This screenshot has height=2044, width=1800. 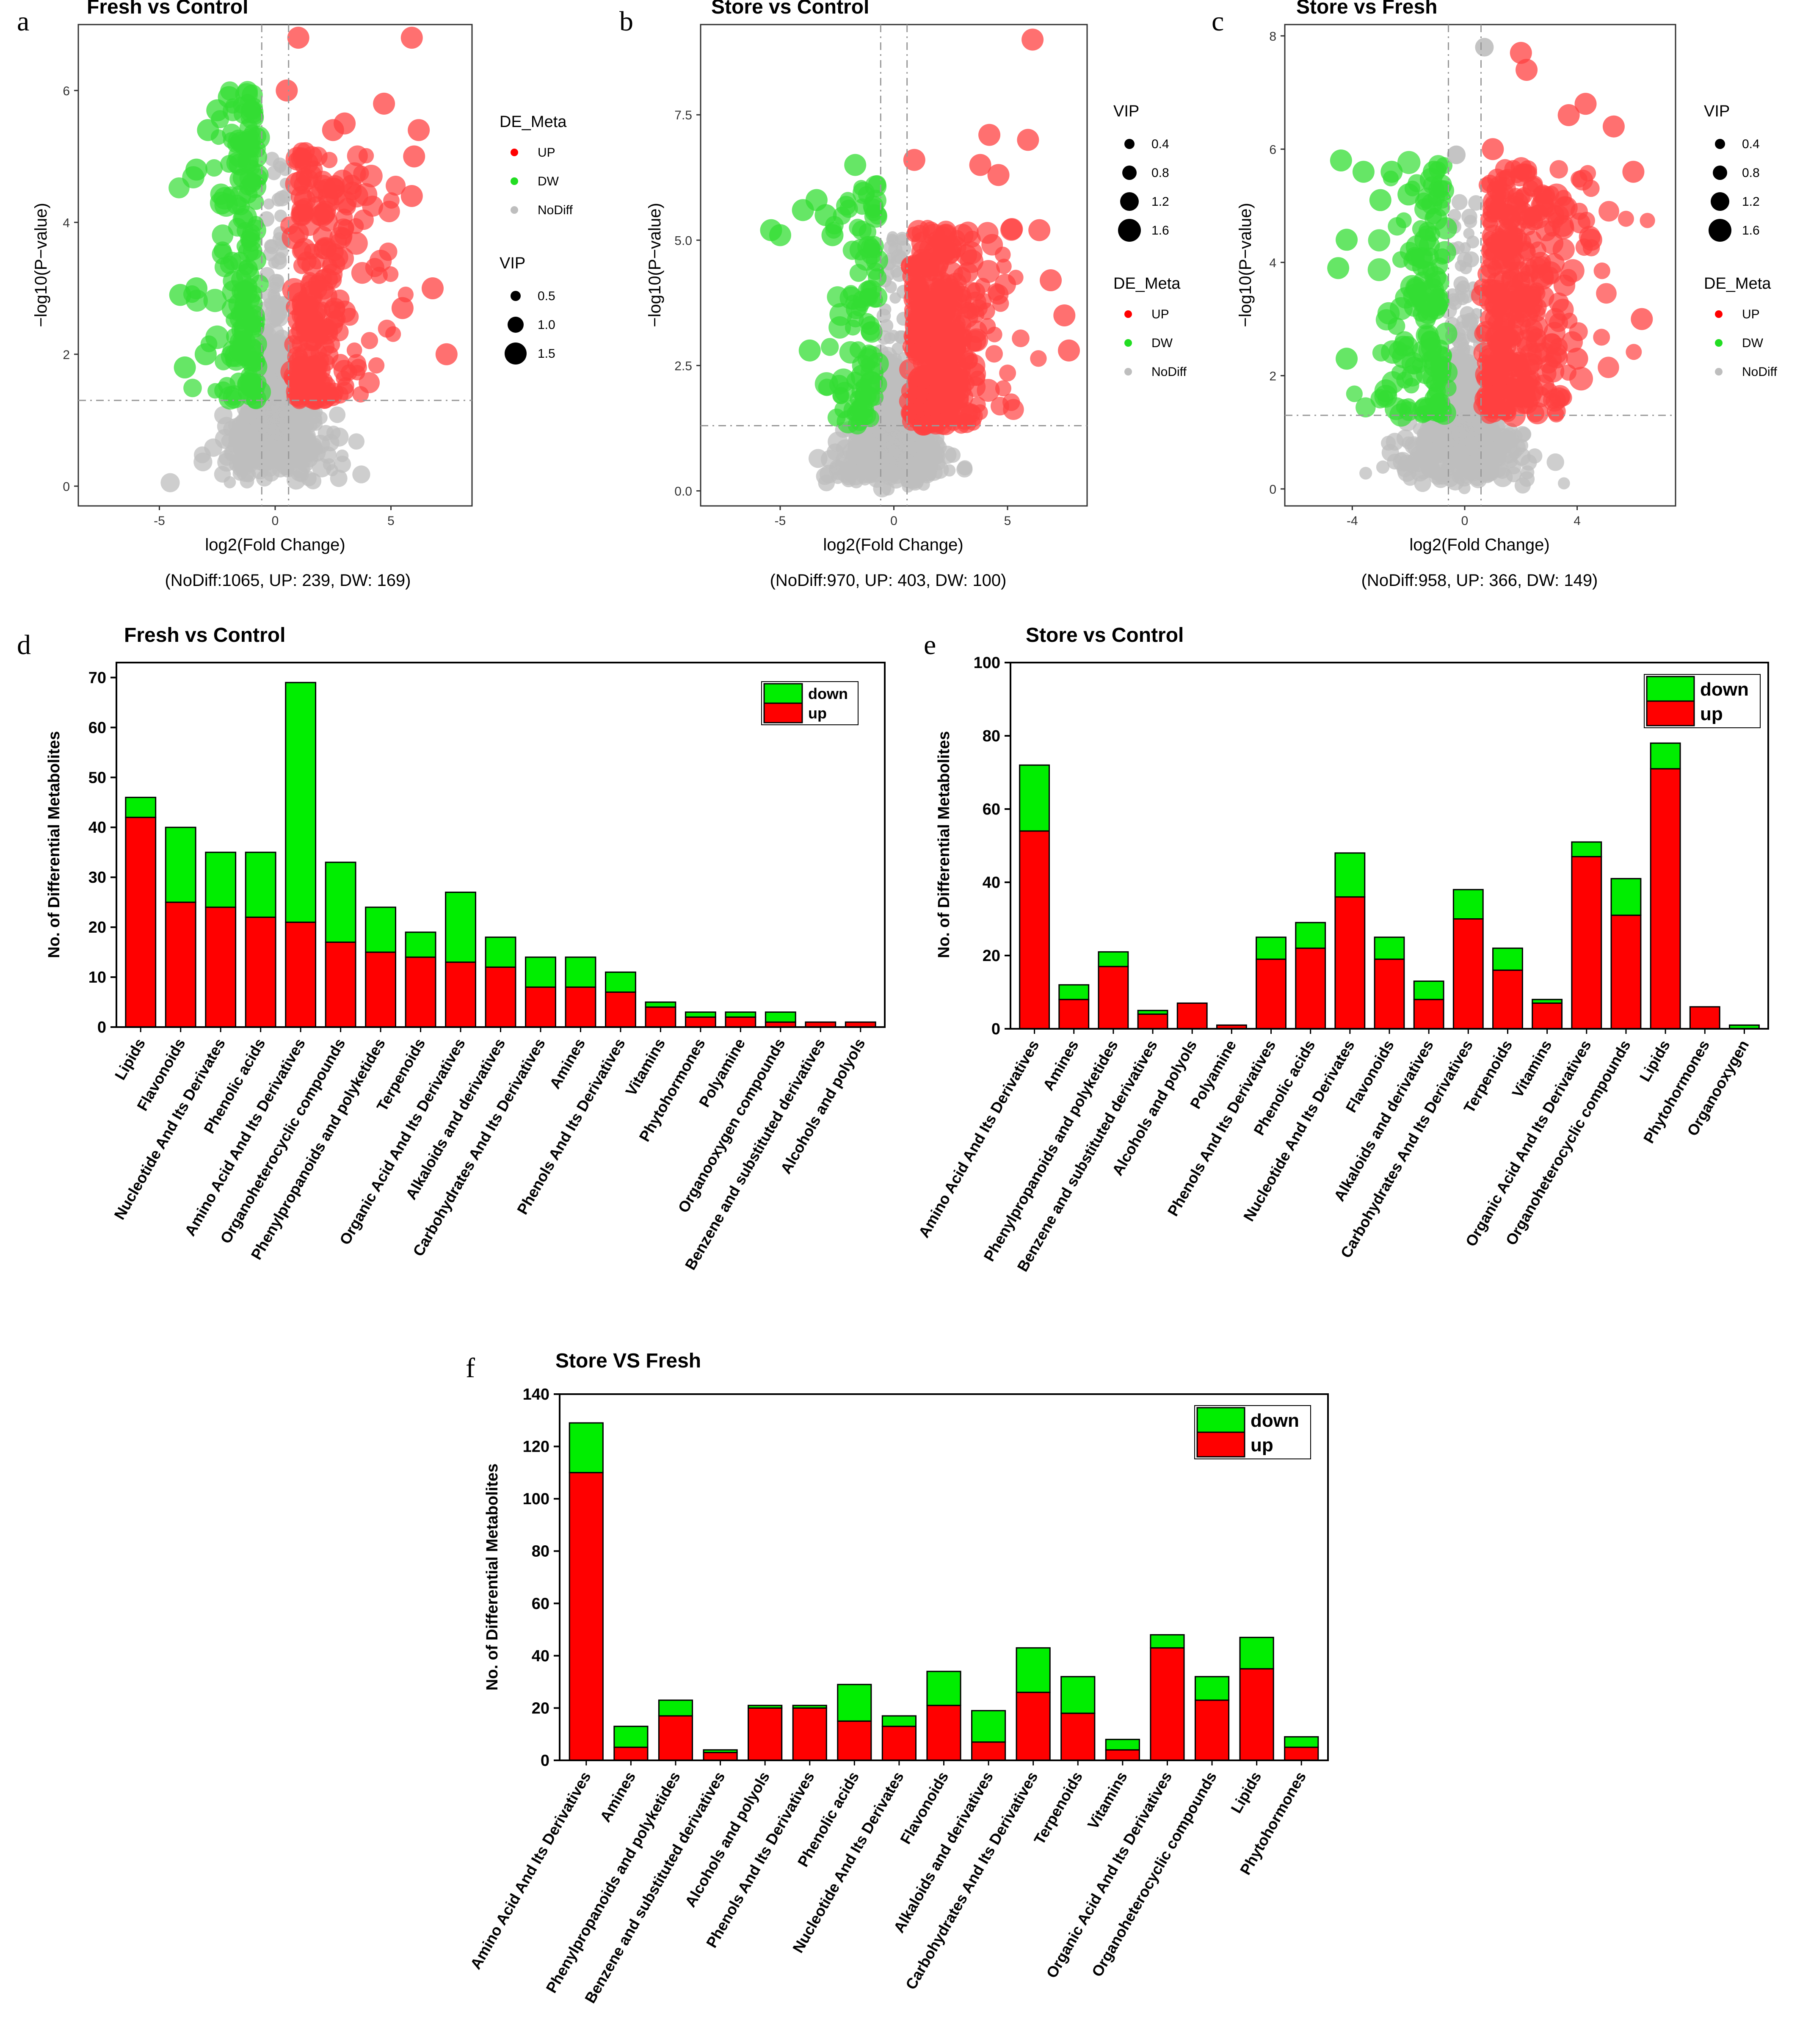 I want to click on y-tick-label: 6, so click(x=66, y=91).